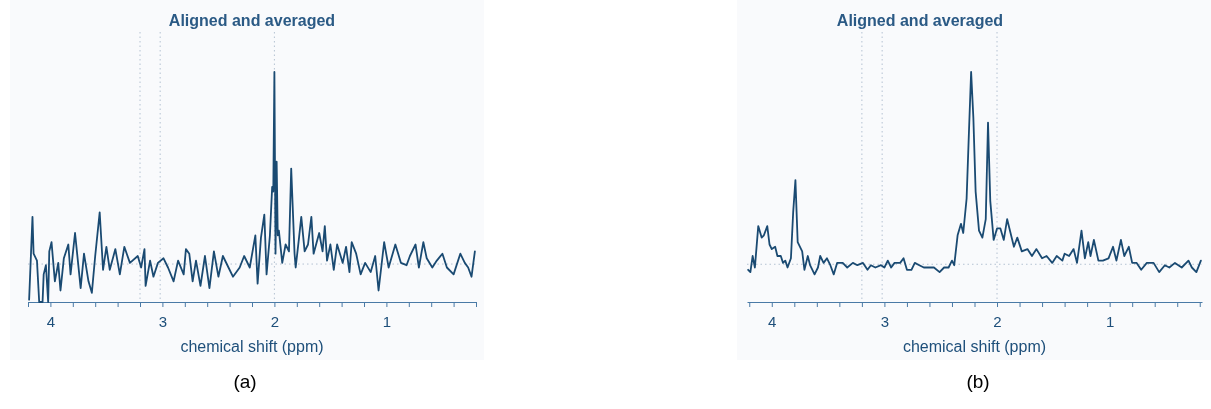 This screenshot has width=1211, height=409. What do you see at coordinates (978, 381) in the screenshot?
I see `text: (b)` at bounding box center [978, 381].